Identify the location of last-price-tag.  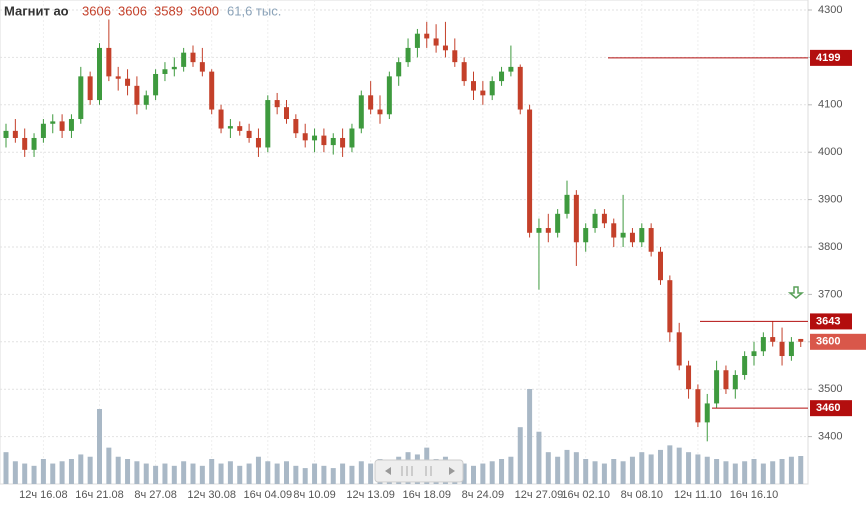
(838, 341).